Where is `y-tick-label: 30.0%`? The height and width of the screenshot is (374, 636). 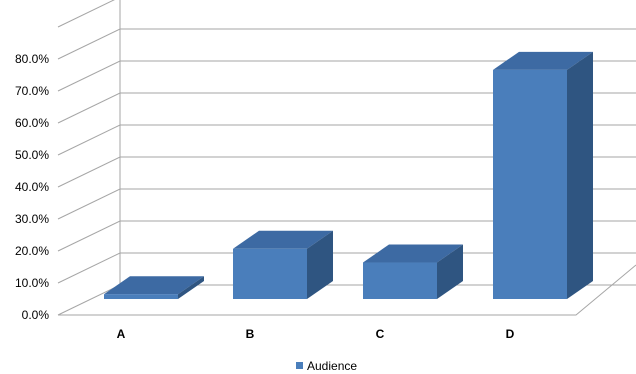 y-tick-label: 30.0% is located at coordinates (32, 219).